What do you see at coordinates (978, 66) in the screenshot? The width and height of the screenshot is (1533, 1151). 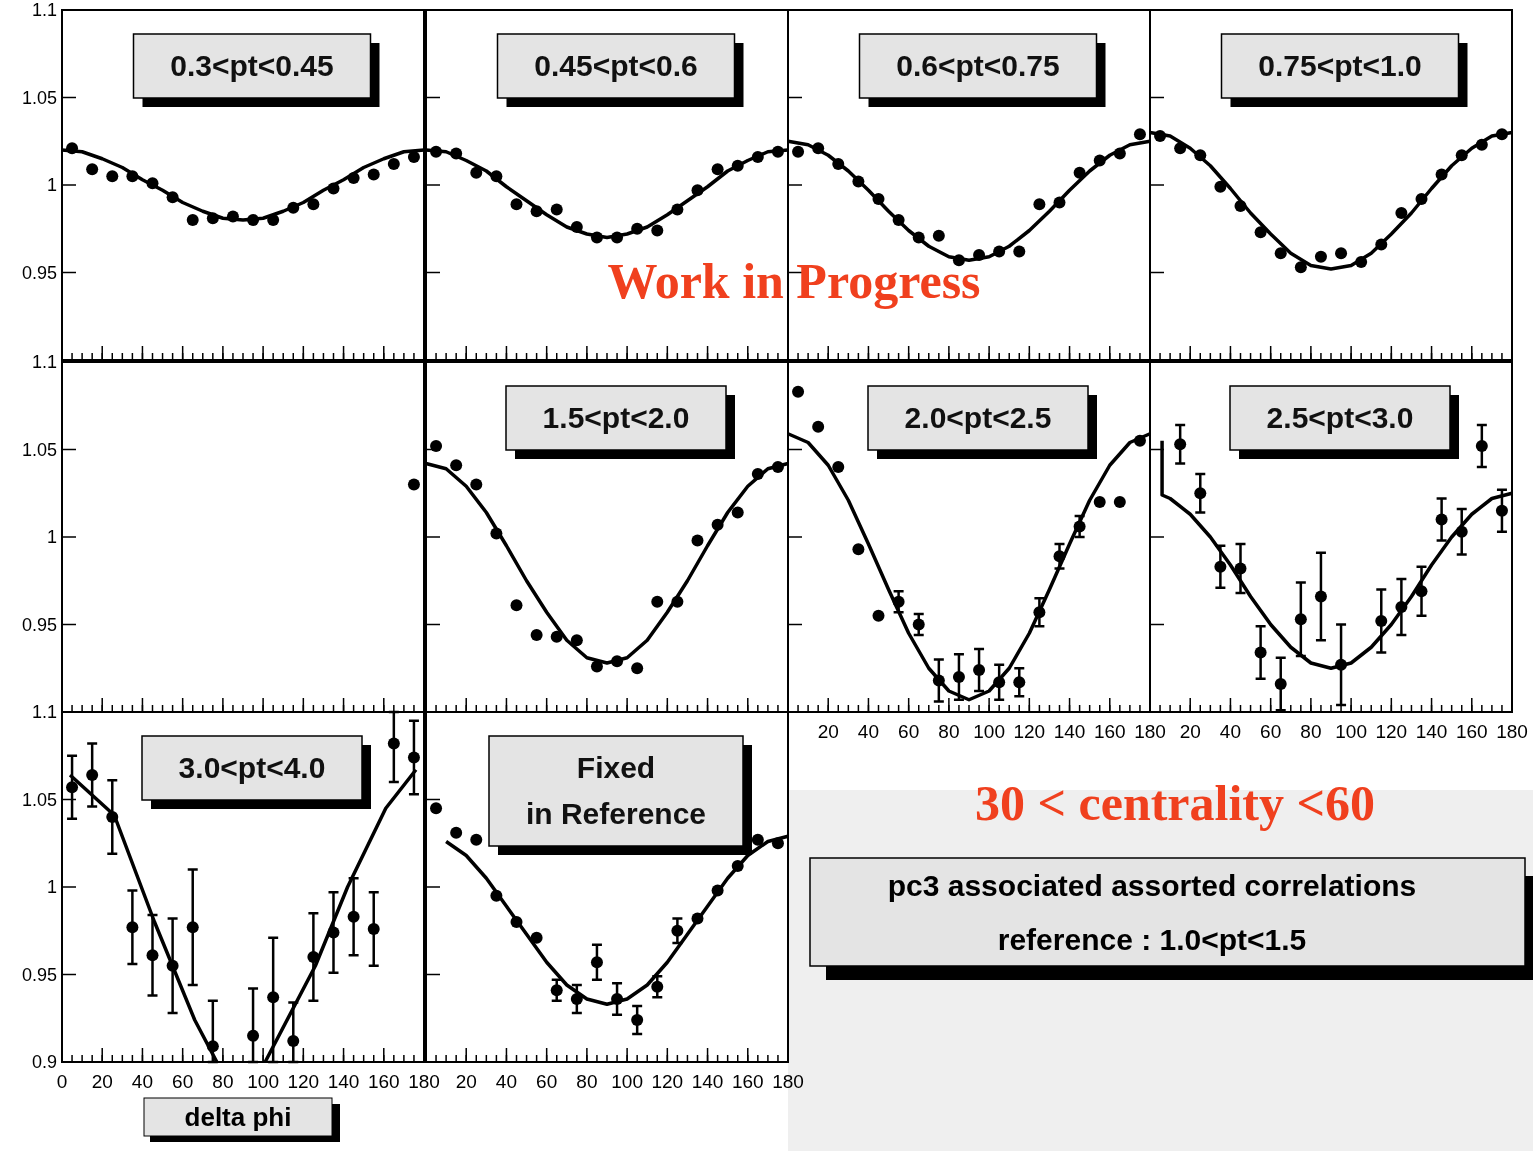 I see `text: 0.6<pt<0.75` at bounding box center [978, 66].